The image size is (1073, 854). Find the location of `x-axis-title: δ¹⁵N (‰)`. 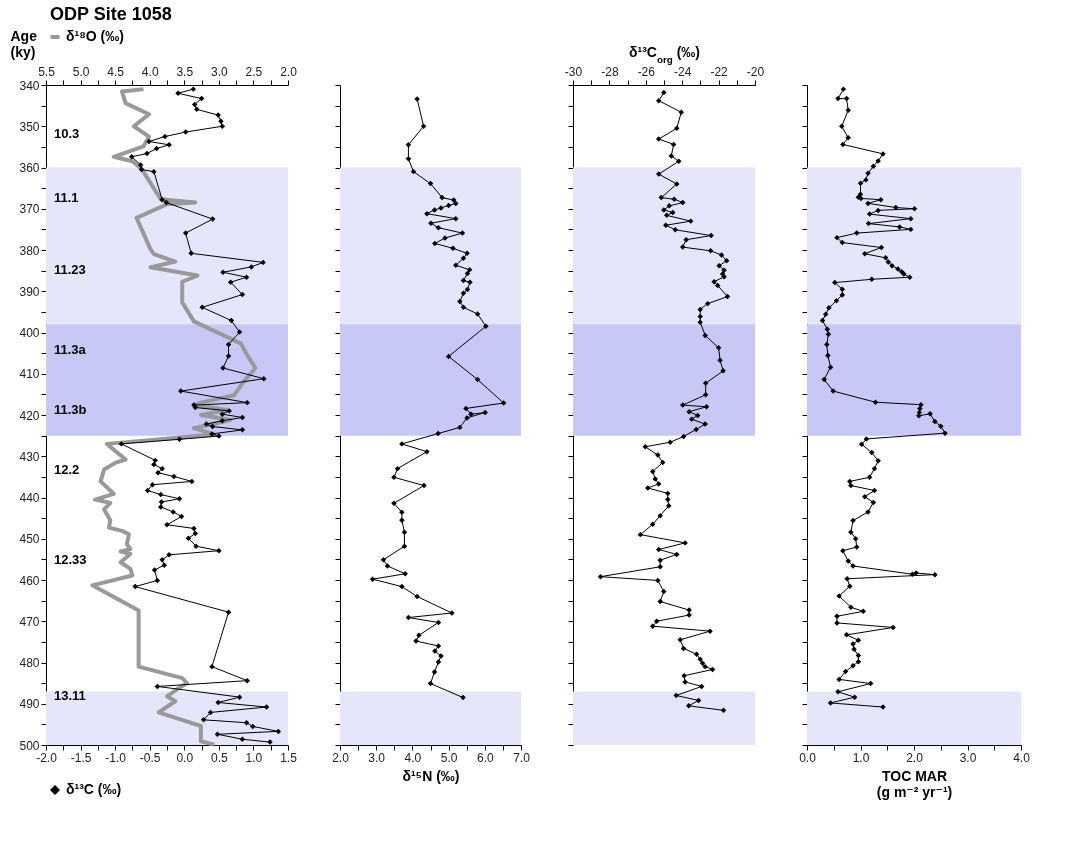

x-axis-title: δ¹⁵N (‰) is located at coordinates (431, 775).